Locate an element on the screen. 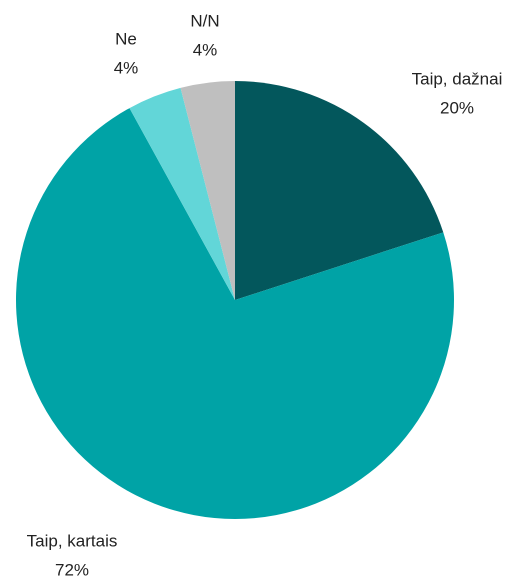  slice-label: Taip, kartais is located at coordinates (72, 540).